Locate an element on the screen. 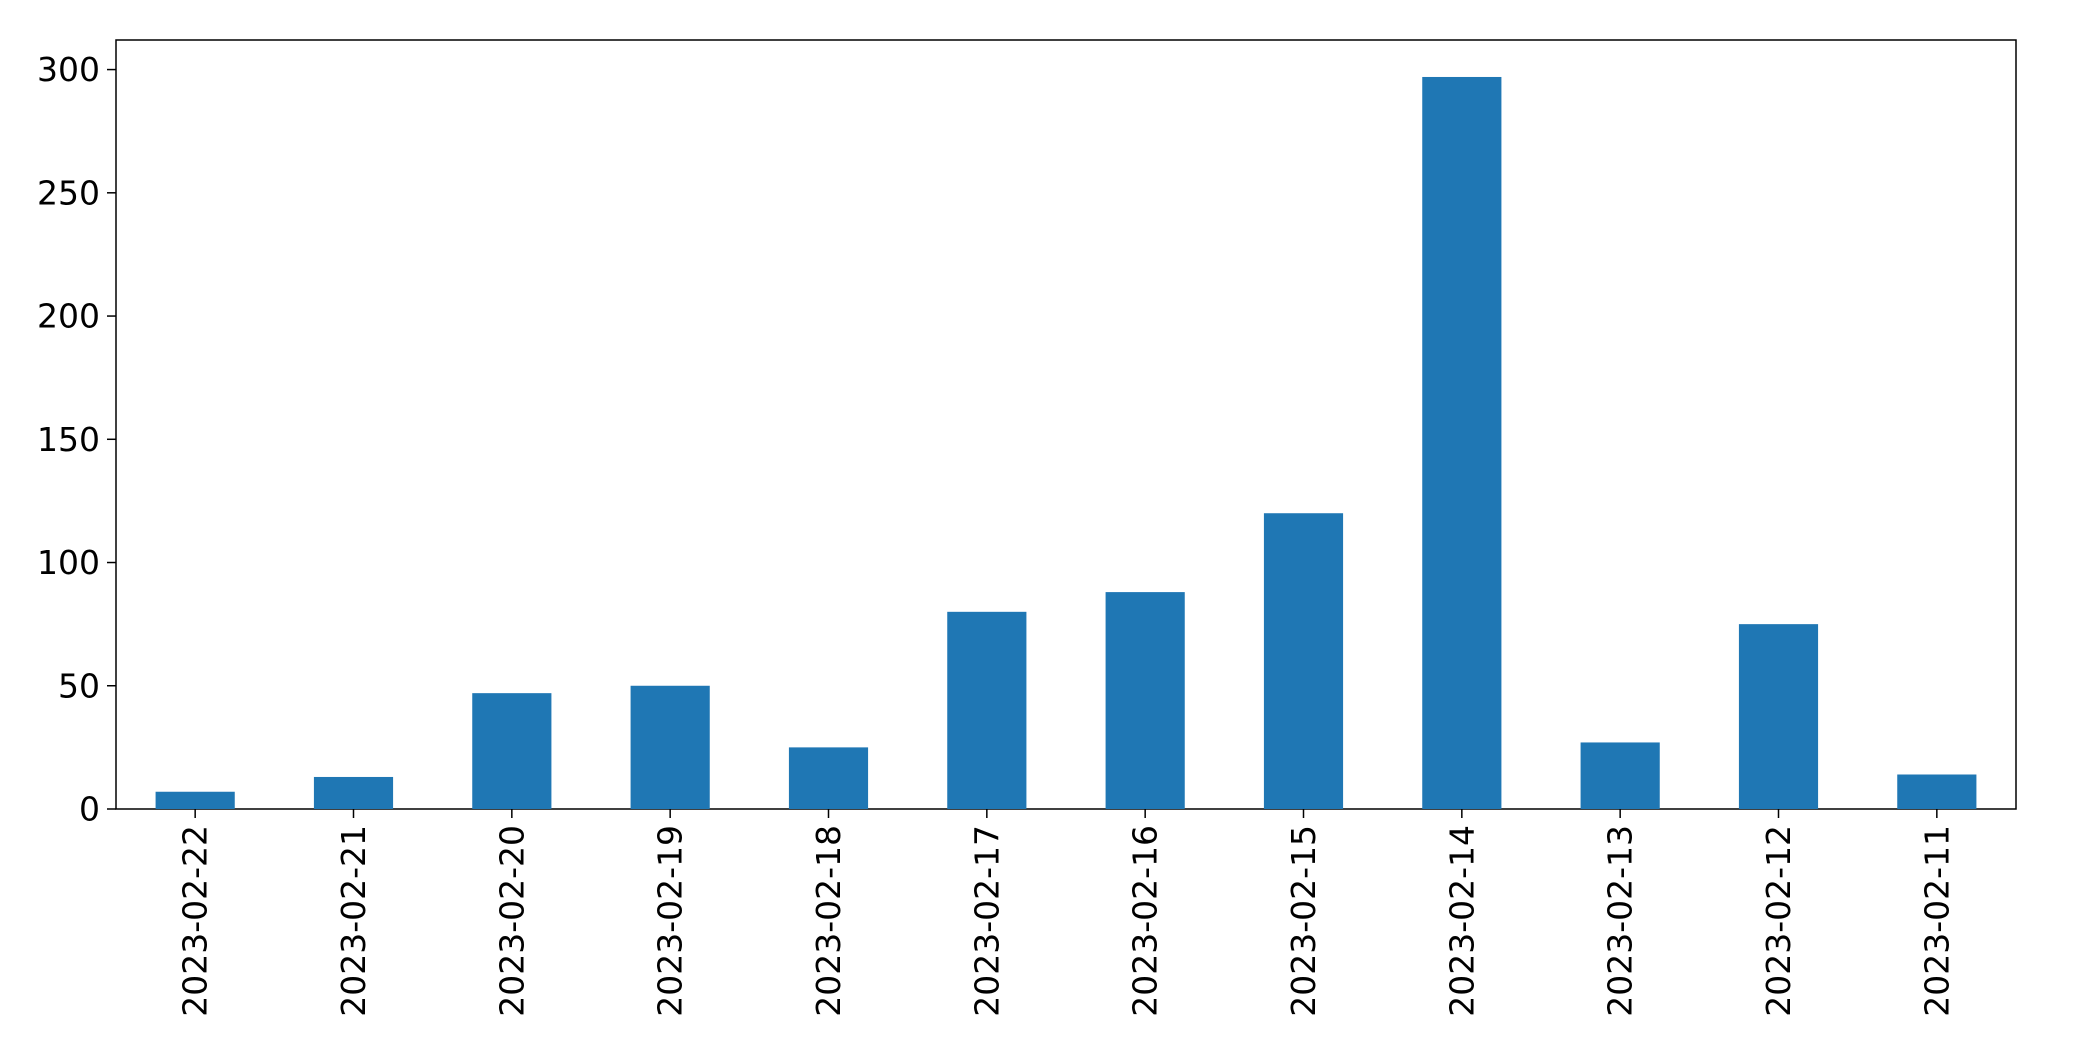 This screenshot has height=1061, width=2093. x-tick-label: 2023-02-12 is located at coordinates (1778, 921).